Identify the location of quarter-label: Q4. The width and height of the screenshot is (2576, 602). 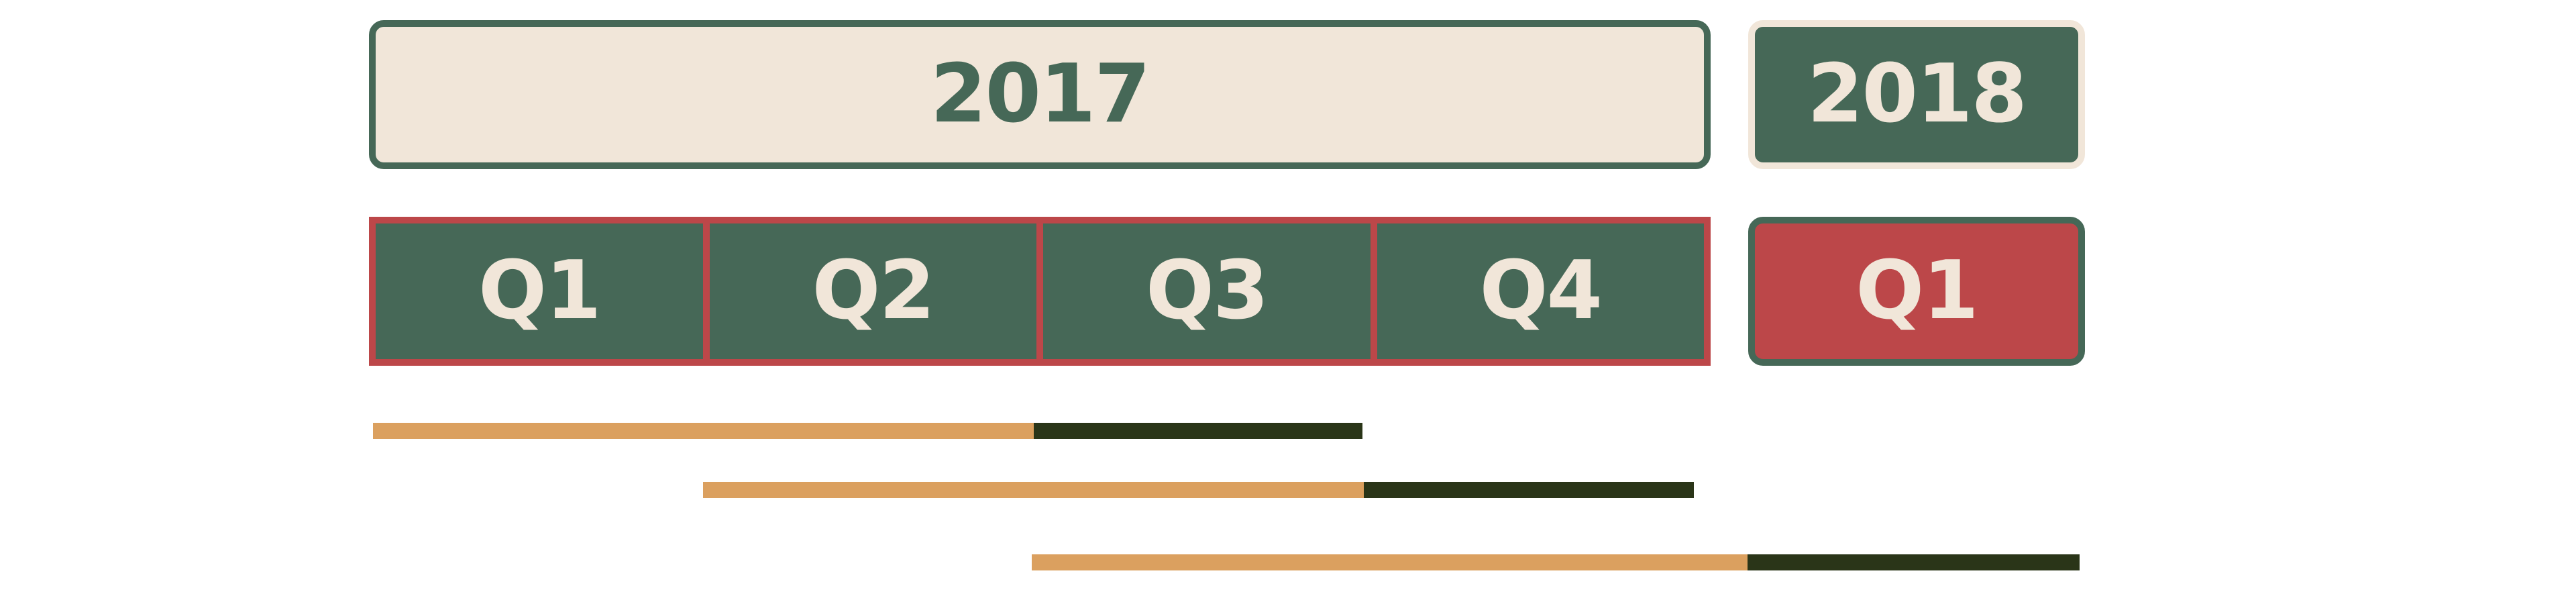
(1541, 291).